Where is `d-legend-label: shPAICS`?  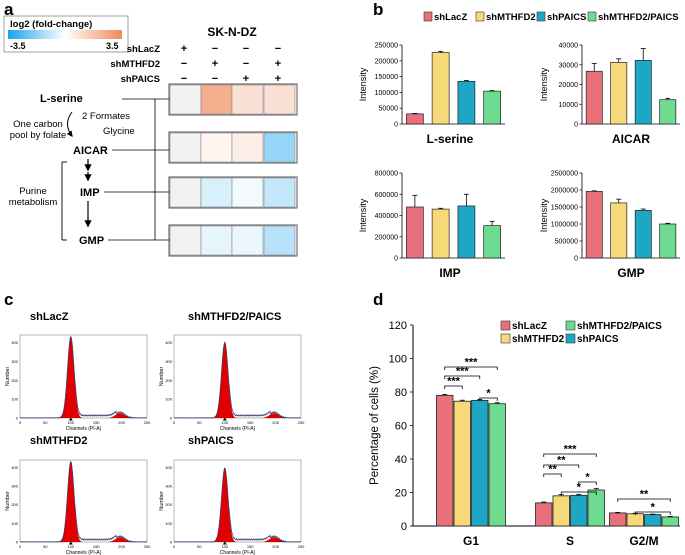
d-legend-label: shPAICS is located at coordinates (598, 339).